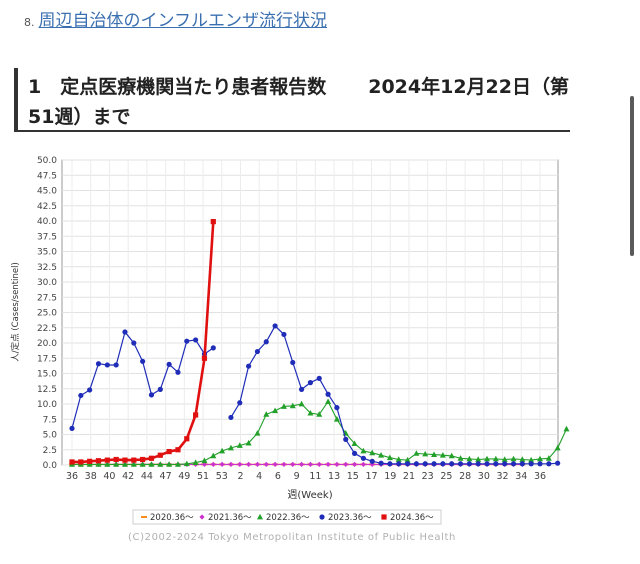 This screenshot has width=640, height=564. I want to click on y-tick-label: 37.5, so click(47, 237).